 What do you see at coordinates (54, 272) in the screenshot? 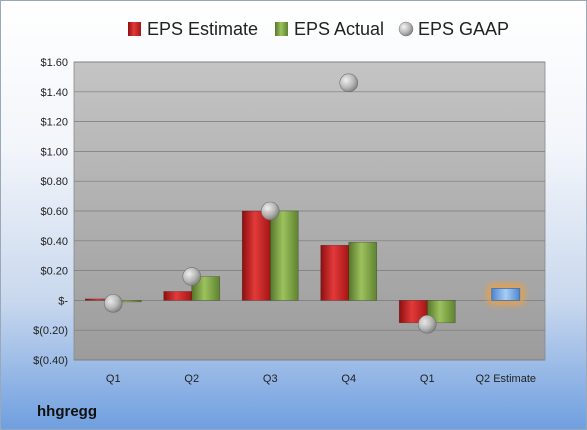
I see `y-tick-label: $0.20` at bounding box center [54, 272].